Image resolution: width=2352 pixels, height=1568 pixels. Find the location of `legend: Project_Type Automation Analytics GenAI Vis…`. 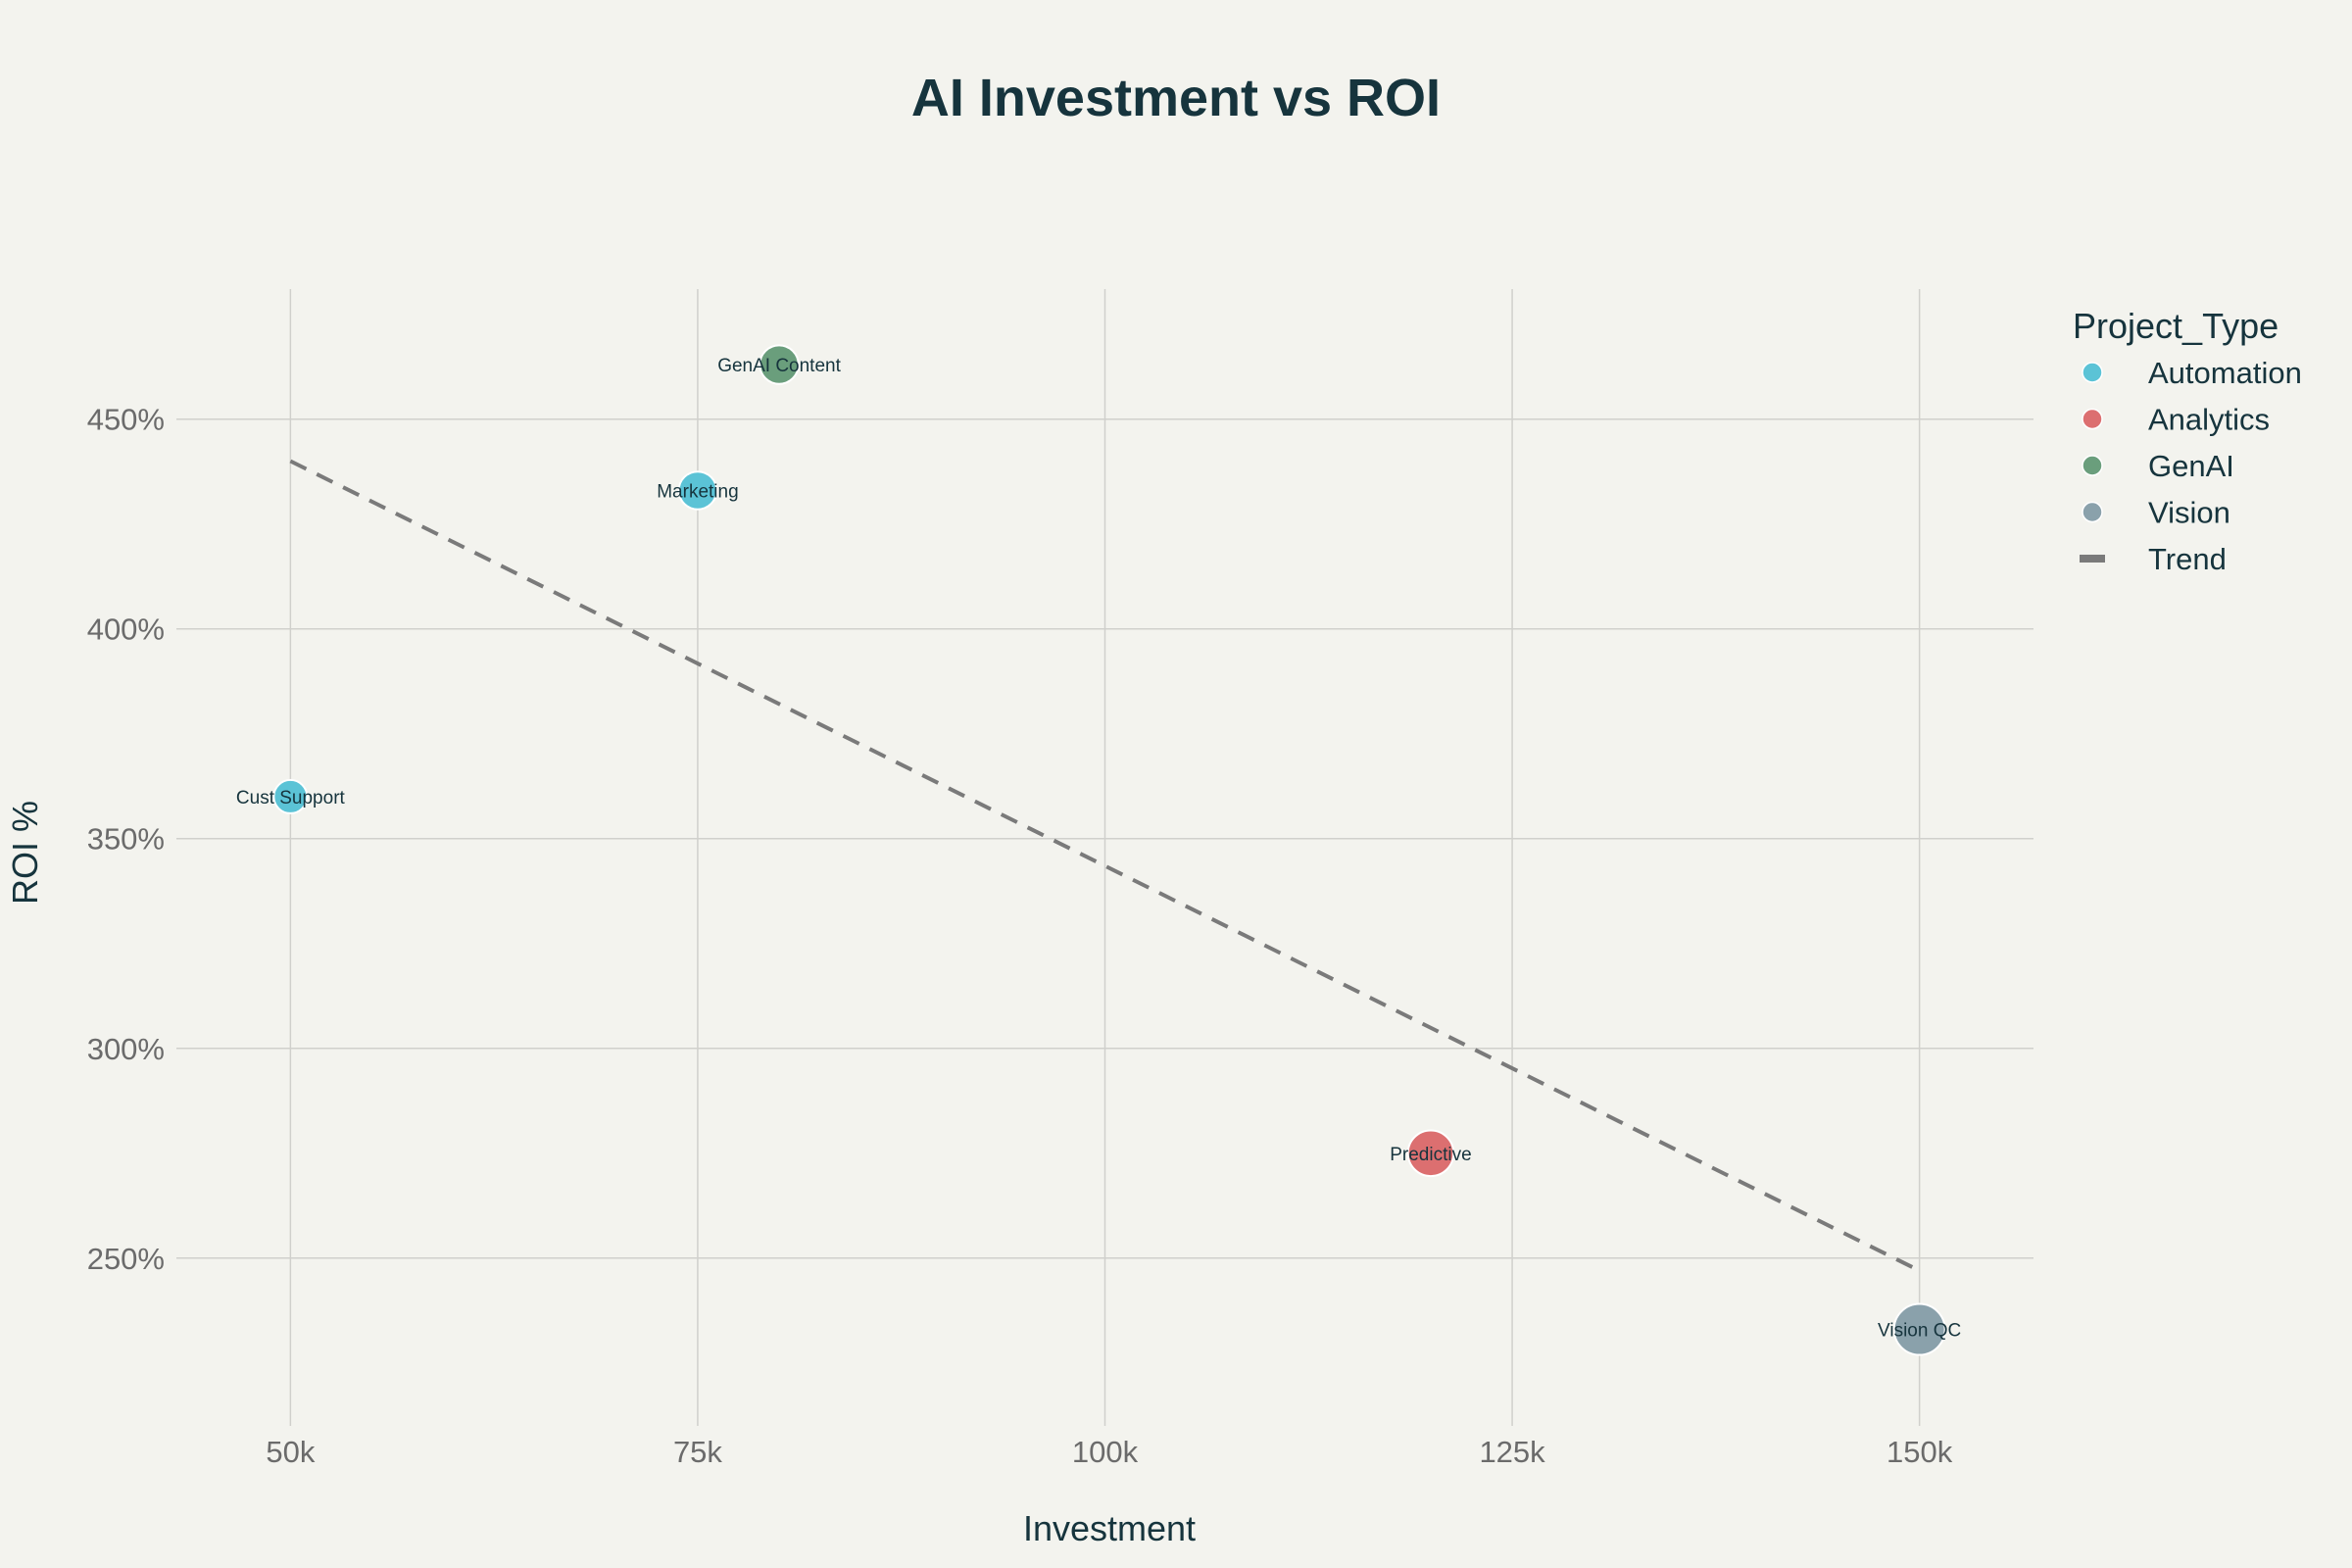

legend: Project_Type Automation Analytics GenAI Vis… is located at coordinates (2187, 441).